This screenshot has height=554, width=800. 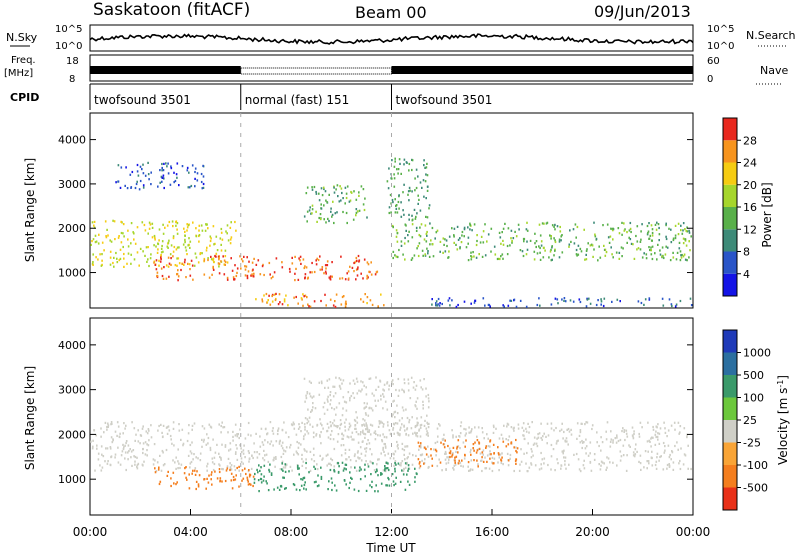 I want to click on power-cbar-tick-label: 12, so click(x=750, y=229).